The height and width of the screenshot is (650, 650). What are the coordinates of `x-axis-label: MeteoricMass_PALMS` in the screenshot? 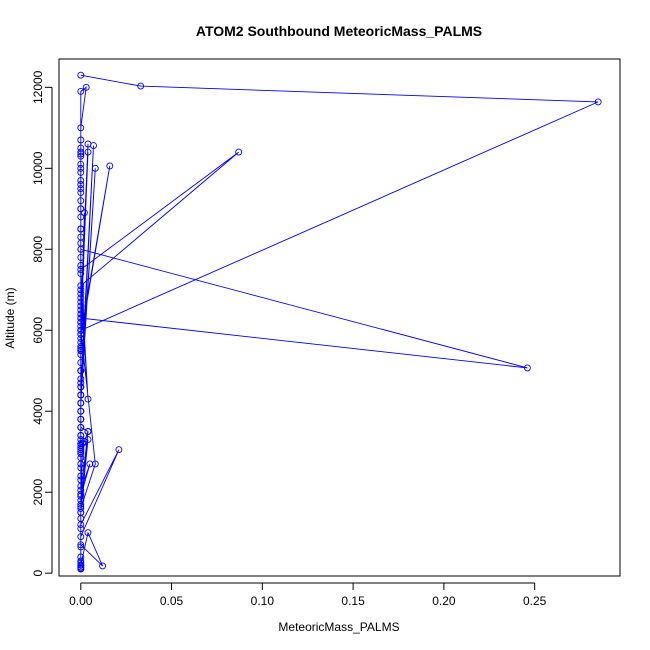 It's located at (338, 627).